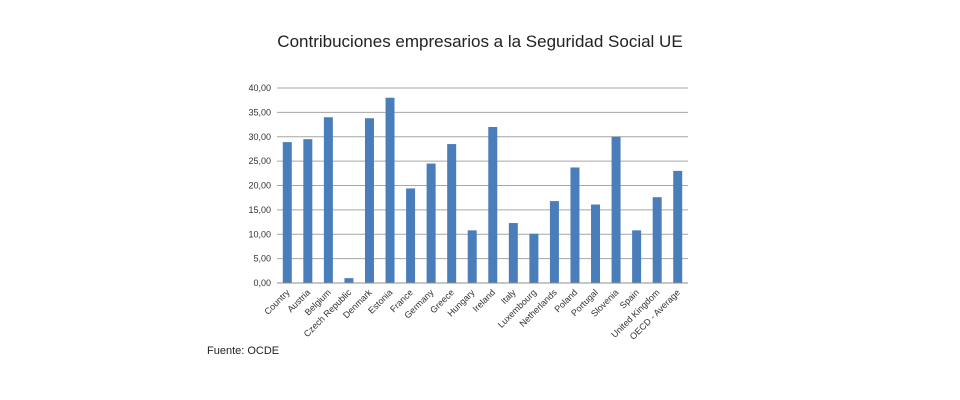 This screenshot has width=960, height=400. I want to click on bar-united-kingdom, so click(657, 240).